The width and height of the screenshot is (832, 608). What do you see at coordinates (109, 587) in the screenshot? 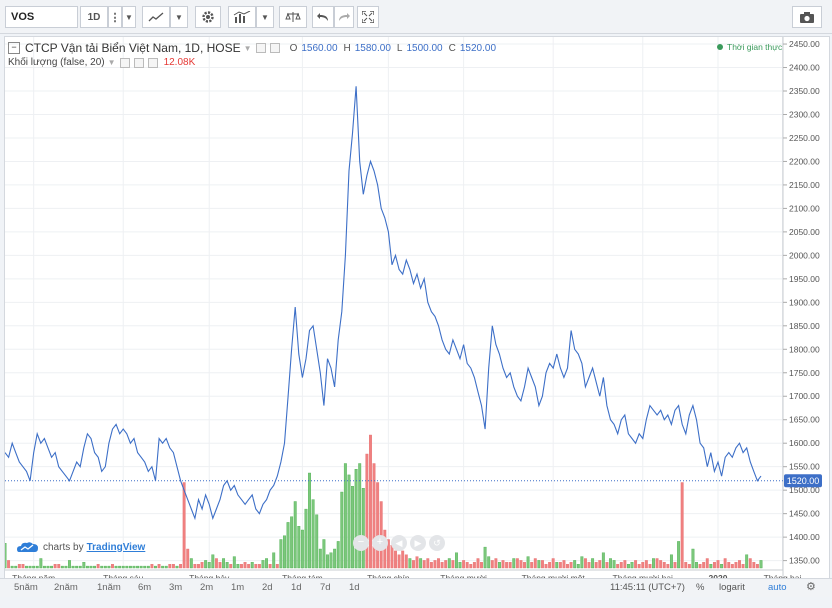
I see `range-1y: 1năm` at bounding box center [109, 587].